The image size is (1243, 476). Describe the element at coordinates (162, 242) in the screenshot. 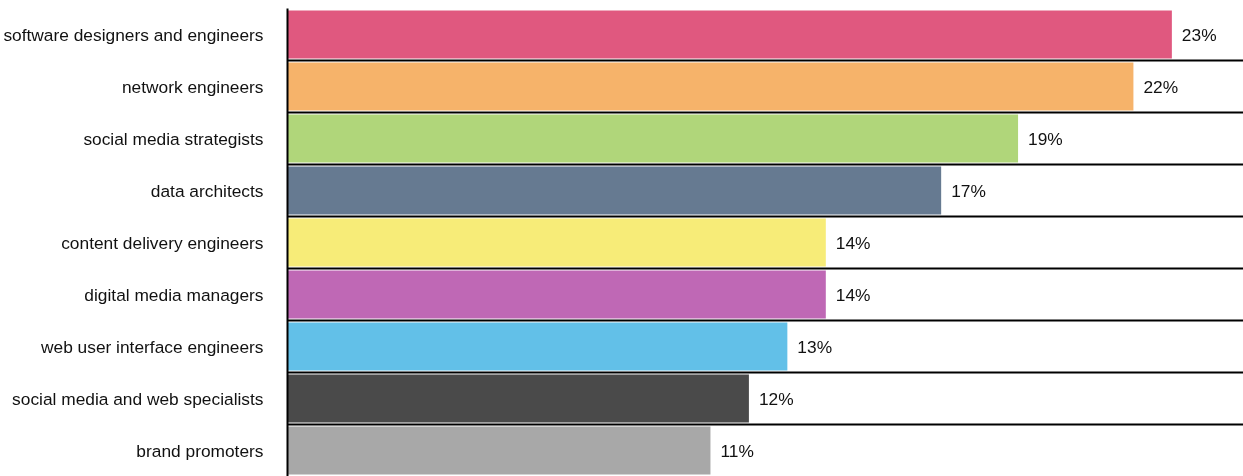

I see `y-tick-label: content delivery engineers` at that location.